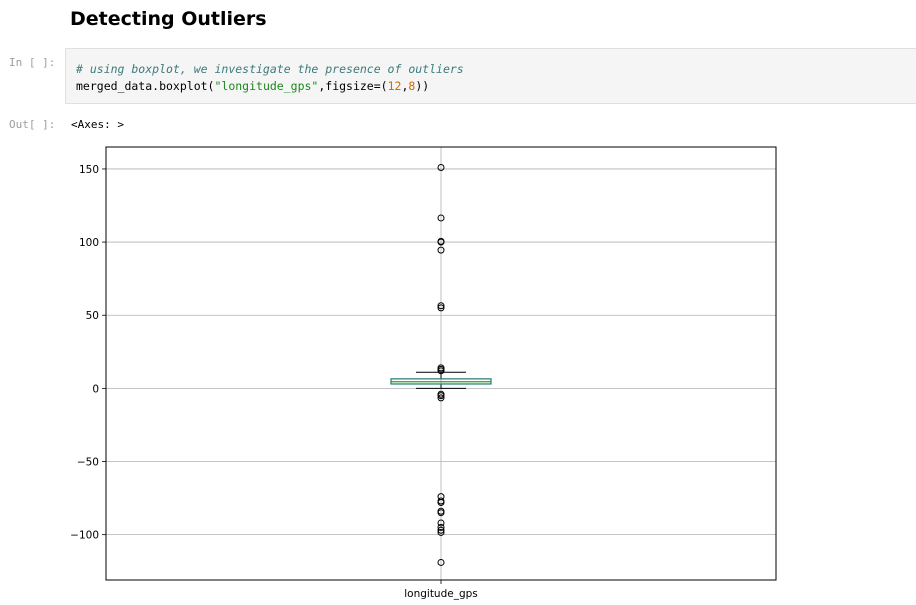 Image resolution: width=916 pixels, height=605 pixels. I want to click on section-heading: Detecting Outliers, so click(168, 19).